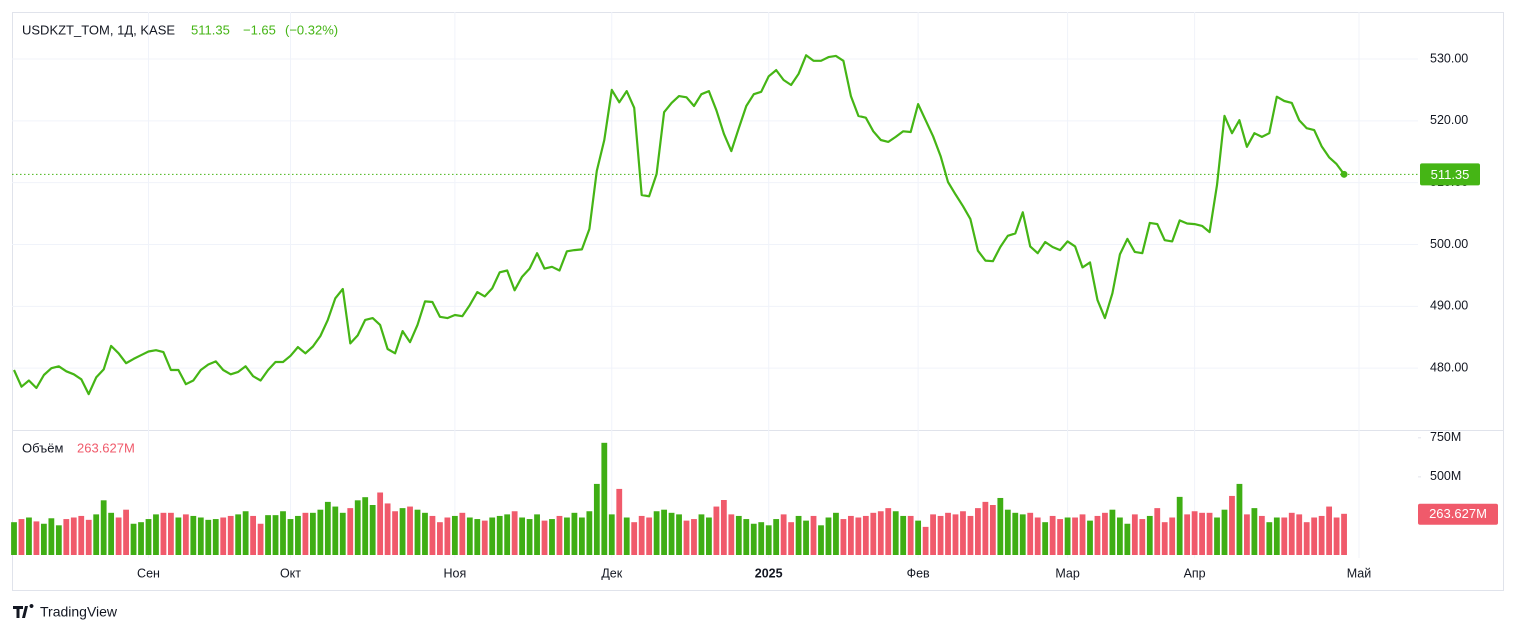 Image resolution: width=1515 pixels, height=634 pixels. Describe the element at coordinates (311, 29) in the screenshot. I see `price-change-percent: (−0.32%)` at that location.